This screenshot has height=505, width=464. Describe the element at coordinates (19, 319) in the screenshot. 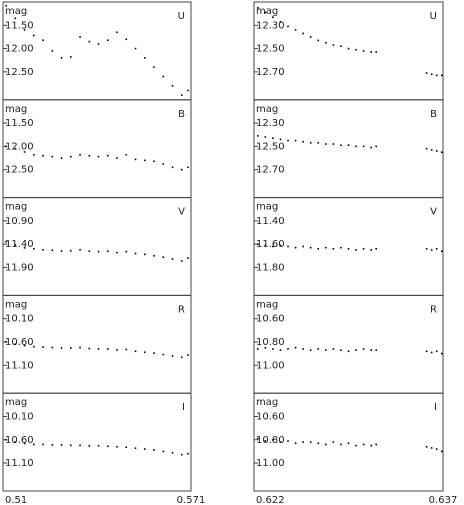

I see `y-tick-label: 10.10` at that location.